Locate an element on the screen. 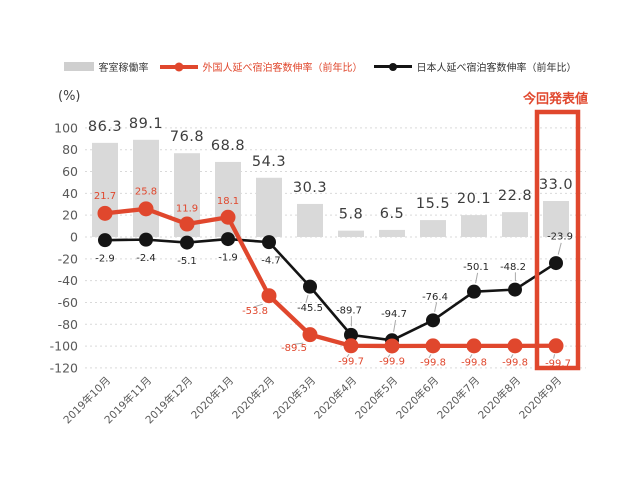 The image size is (640, 480). y-tick-label: 60 is located at coordinates (70, 171).